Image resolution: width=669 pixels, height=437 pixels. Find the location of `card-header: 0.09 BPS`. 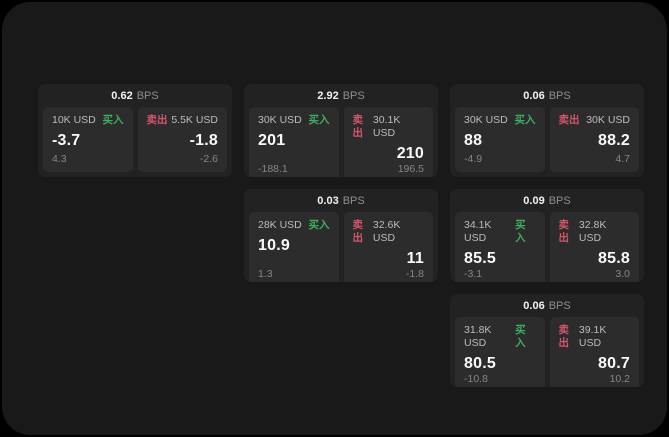

card-header: 0.09 BPS is located at coordinates (547, 200).